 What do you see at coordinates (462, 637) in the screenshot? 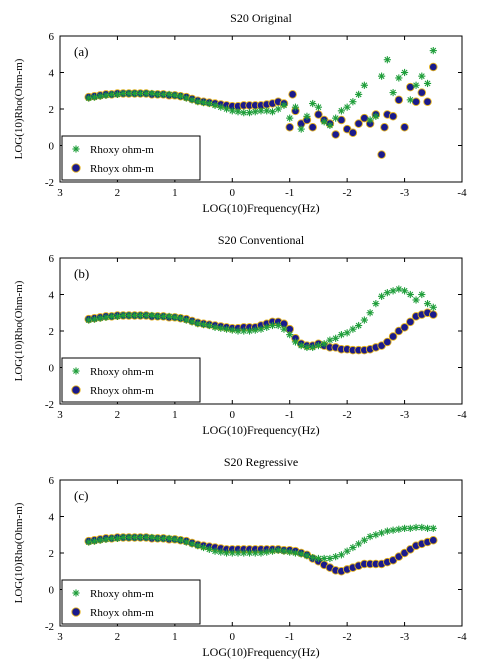
I see `x-tick-label: -4` at bounding box center [462, 637].